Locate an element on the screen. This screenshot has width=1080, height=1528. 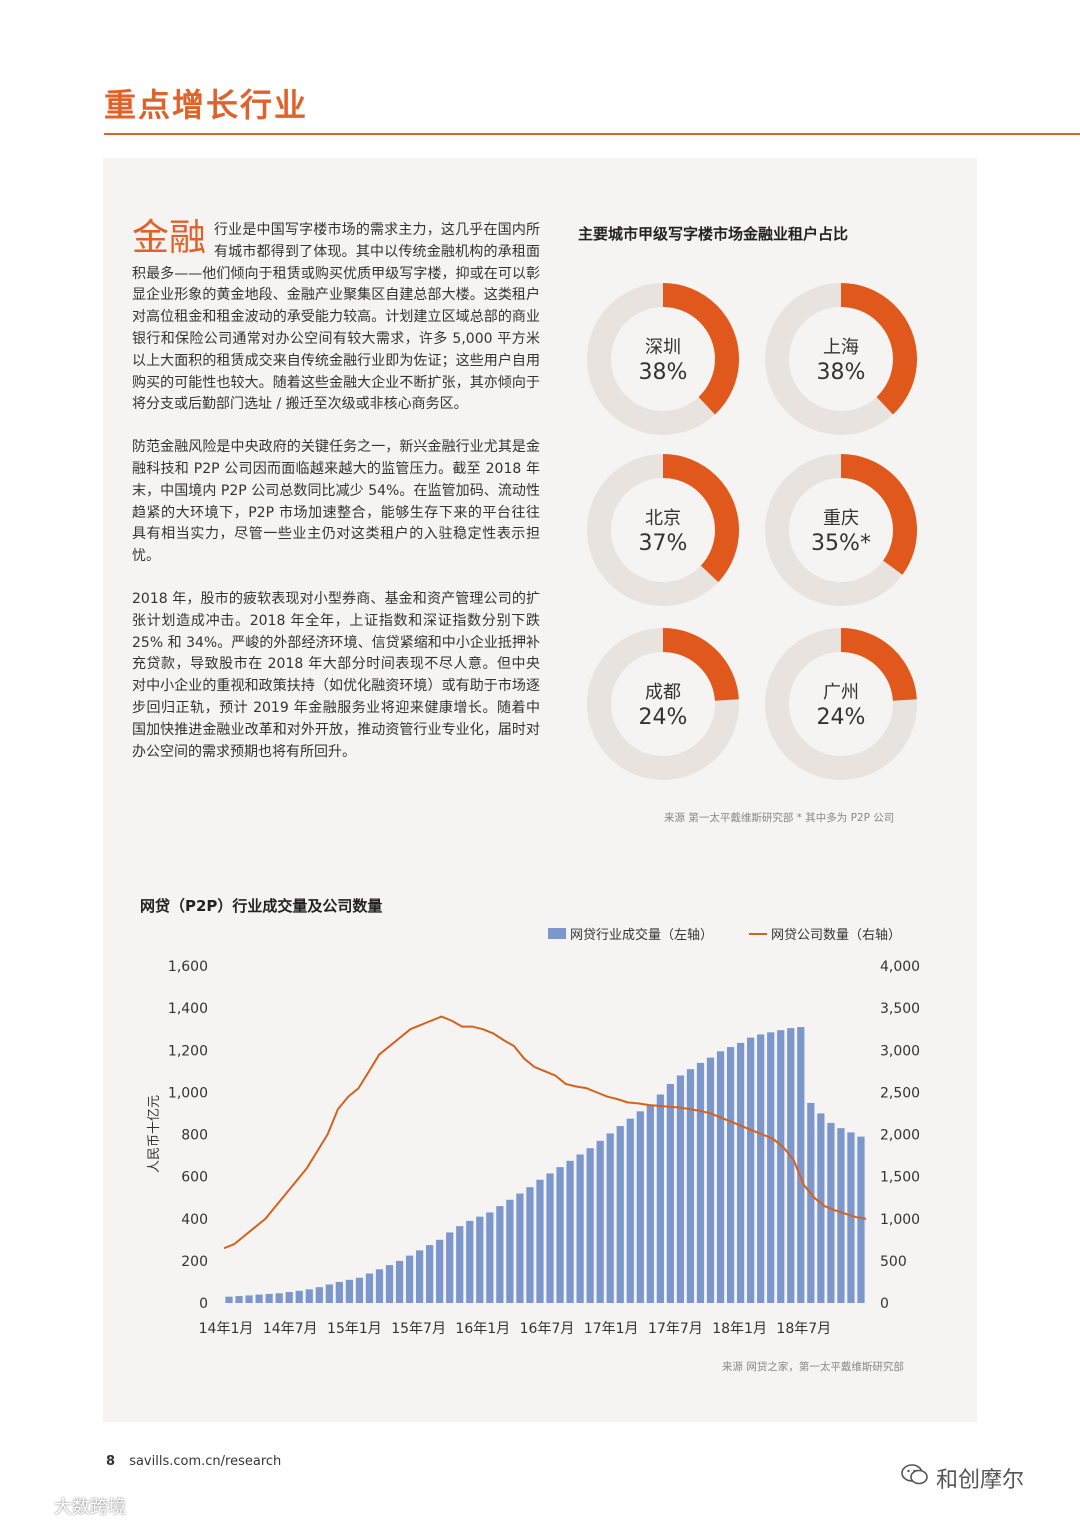
y2-tick-label: 0 is located at coordinates (884, 1304).